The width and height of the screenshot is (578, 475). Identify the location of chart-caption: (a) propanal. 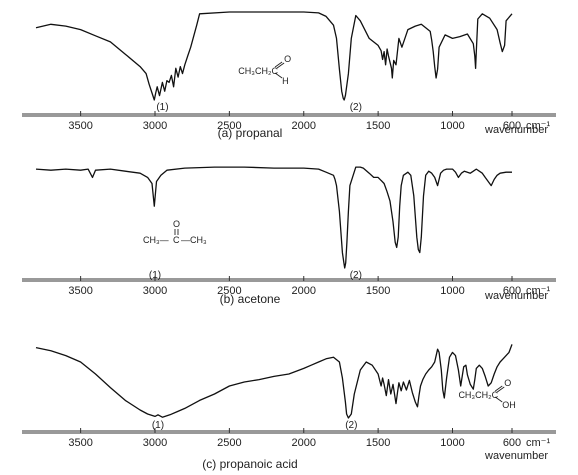
(250, 133).